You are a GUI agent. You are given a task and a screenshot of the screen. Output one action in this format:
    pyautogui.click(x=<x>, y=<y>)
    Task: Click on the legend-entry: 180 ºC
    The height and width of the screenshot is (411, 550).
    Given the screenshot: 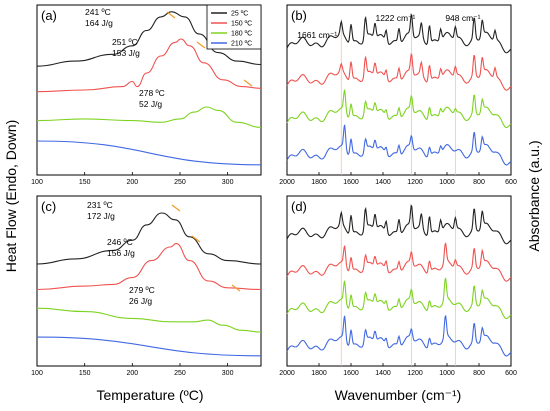 What is the action you would take?
    pyautogui.click(x=241, y=34)
    